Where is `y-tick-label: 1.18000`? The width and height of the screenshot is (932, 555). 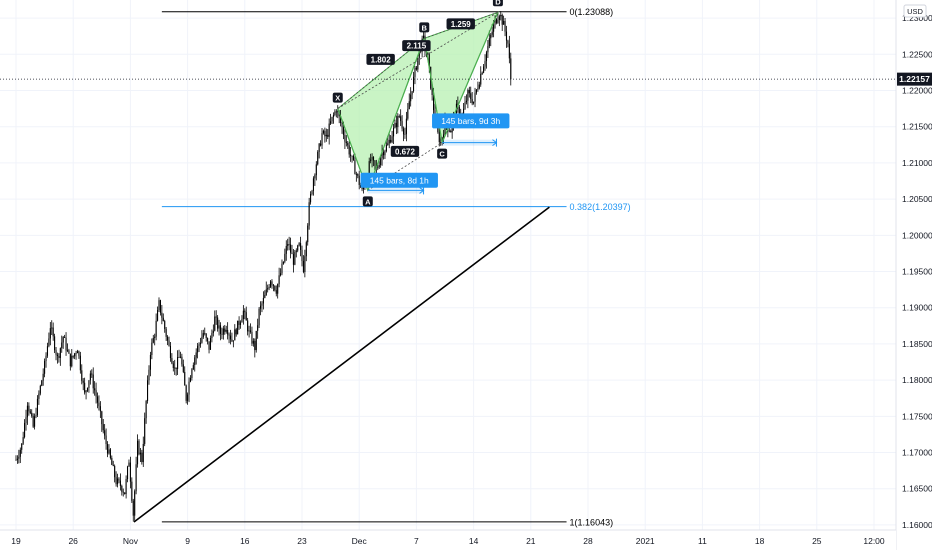
y-tick-label: 1.18000 is located at coordinates (917, 380).